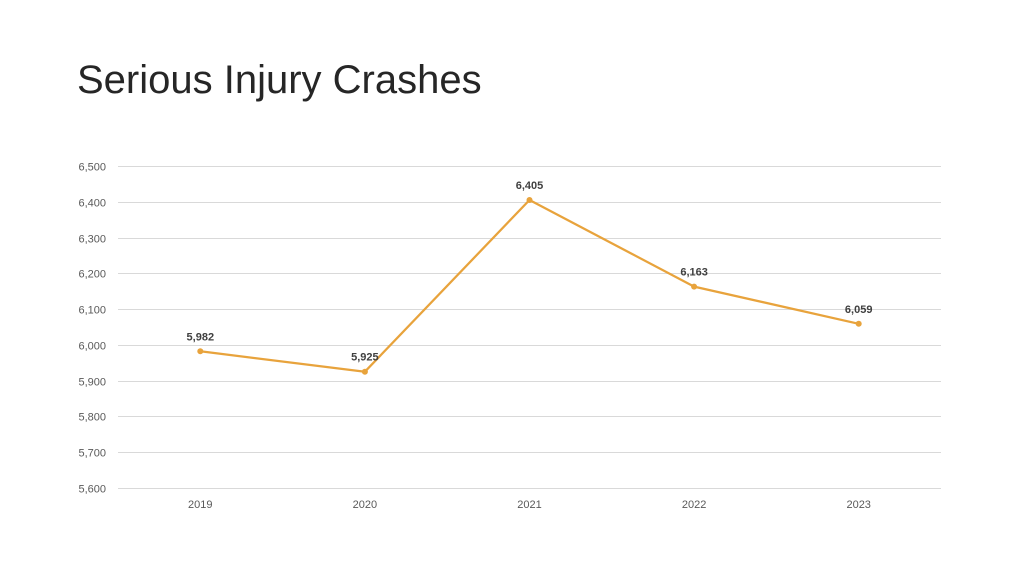  Describe the element at coordinates (694, 505) in the screenshot. I see `x-tick-label: 2022` at that location.